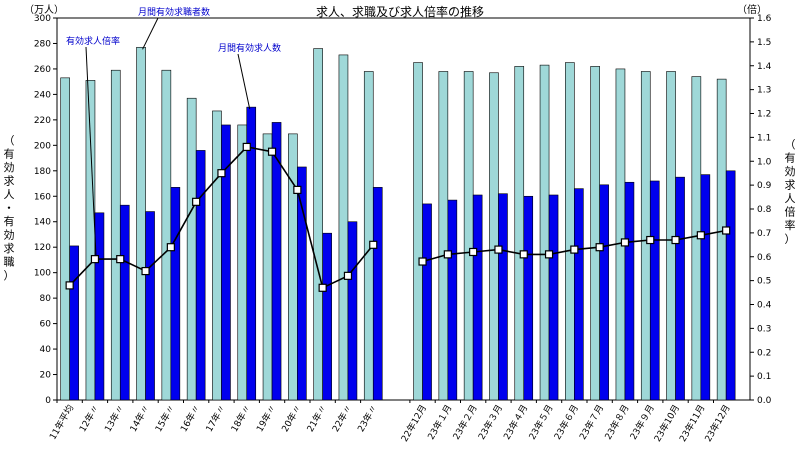 The image size is (800, 450). I want to click on x-category-label: 23年９月, so click(642, 422).